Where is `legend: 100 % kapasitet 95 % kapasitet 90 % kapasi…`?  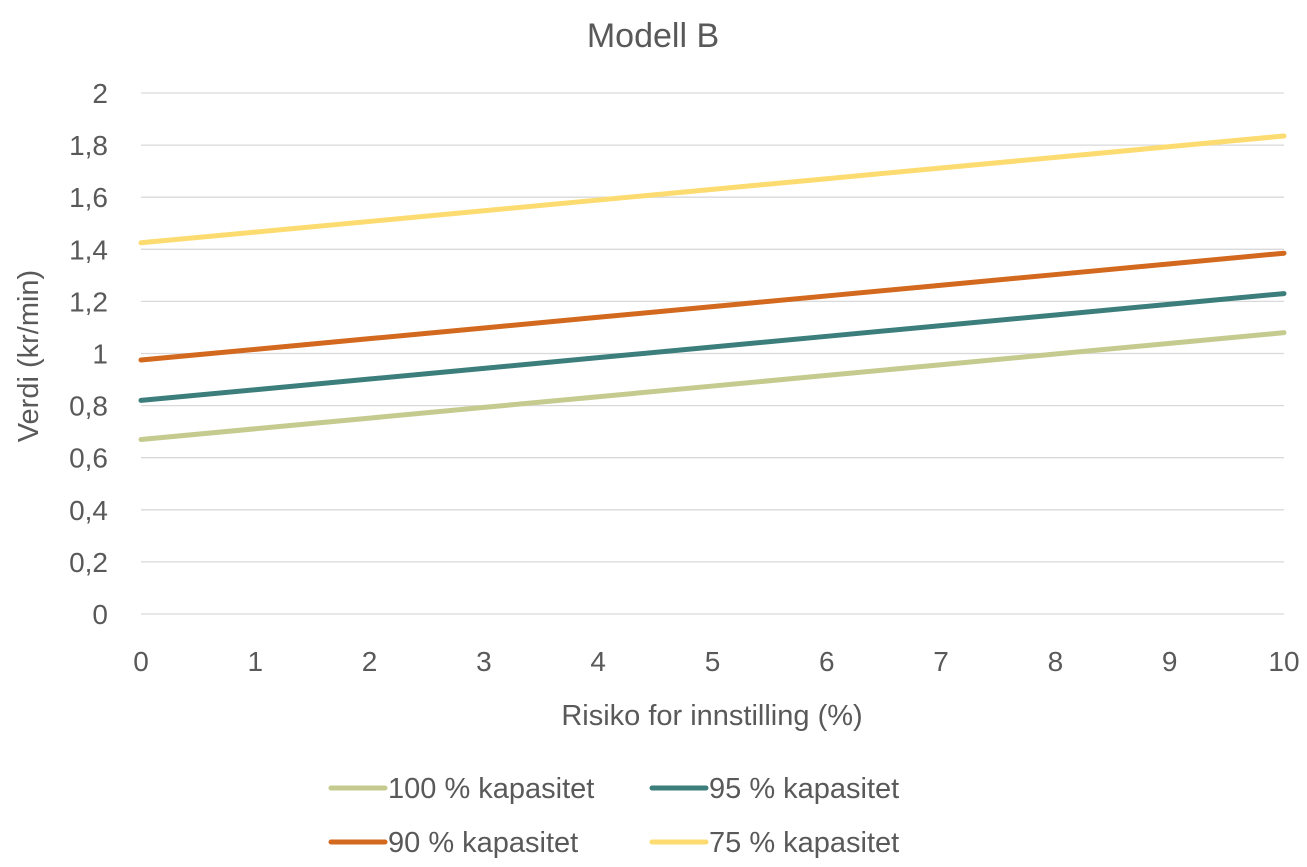 legend: 100 % kapasitet 95 % kapasitet 90 % kapasi… is located at coordinates (613, 816).